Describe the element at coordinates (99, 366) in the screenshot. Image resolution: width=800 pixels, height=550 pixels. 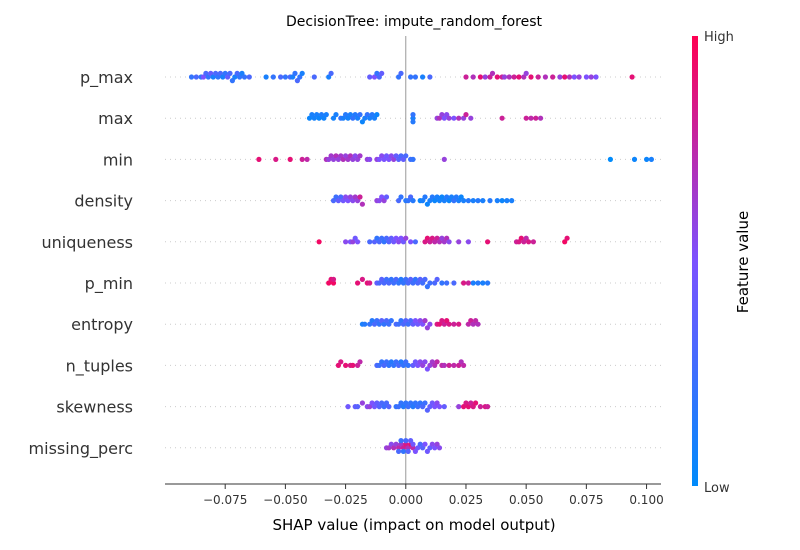
I see `feature-label-n_tuples: n_tuples` at that location.